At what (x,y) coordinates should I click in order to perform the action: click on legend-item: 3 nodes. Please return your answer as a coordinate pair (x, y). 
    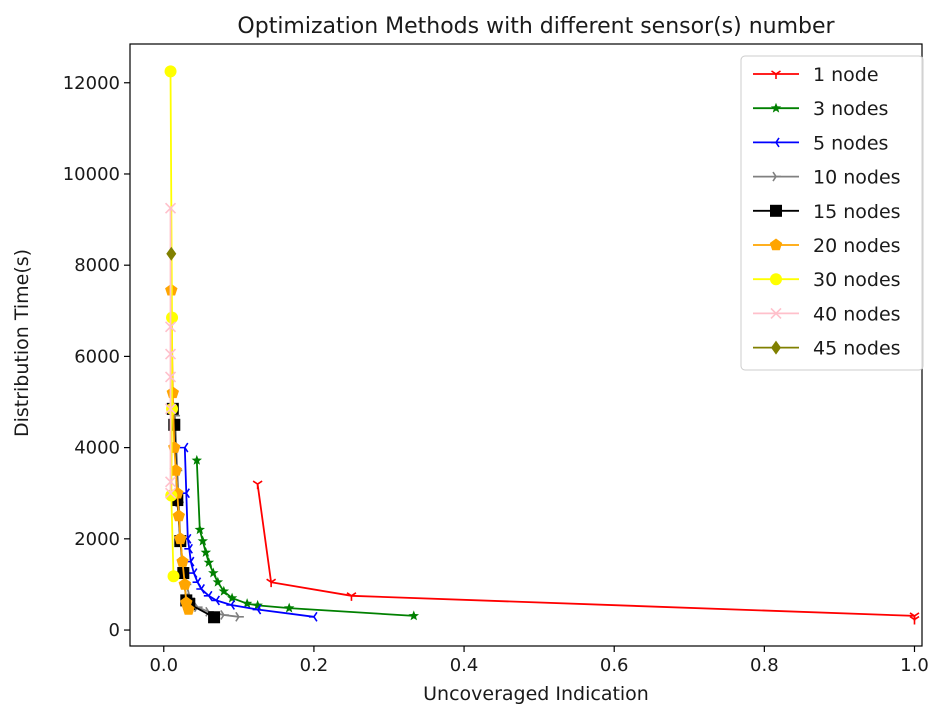
    Looking at the image, I should click on (820, 109).